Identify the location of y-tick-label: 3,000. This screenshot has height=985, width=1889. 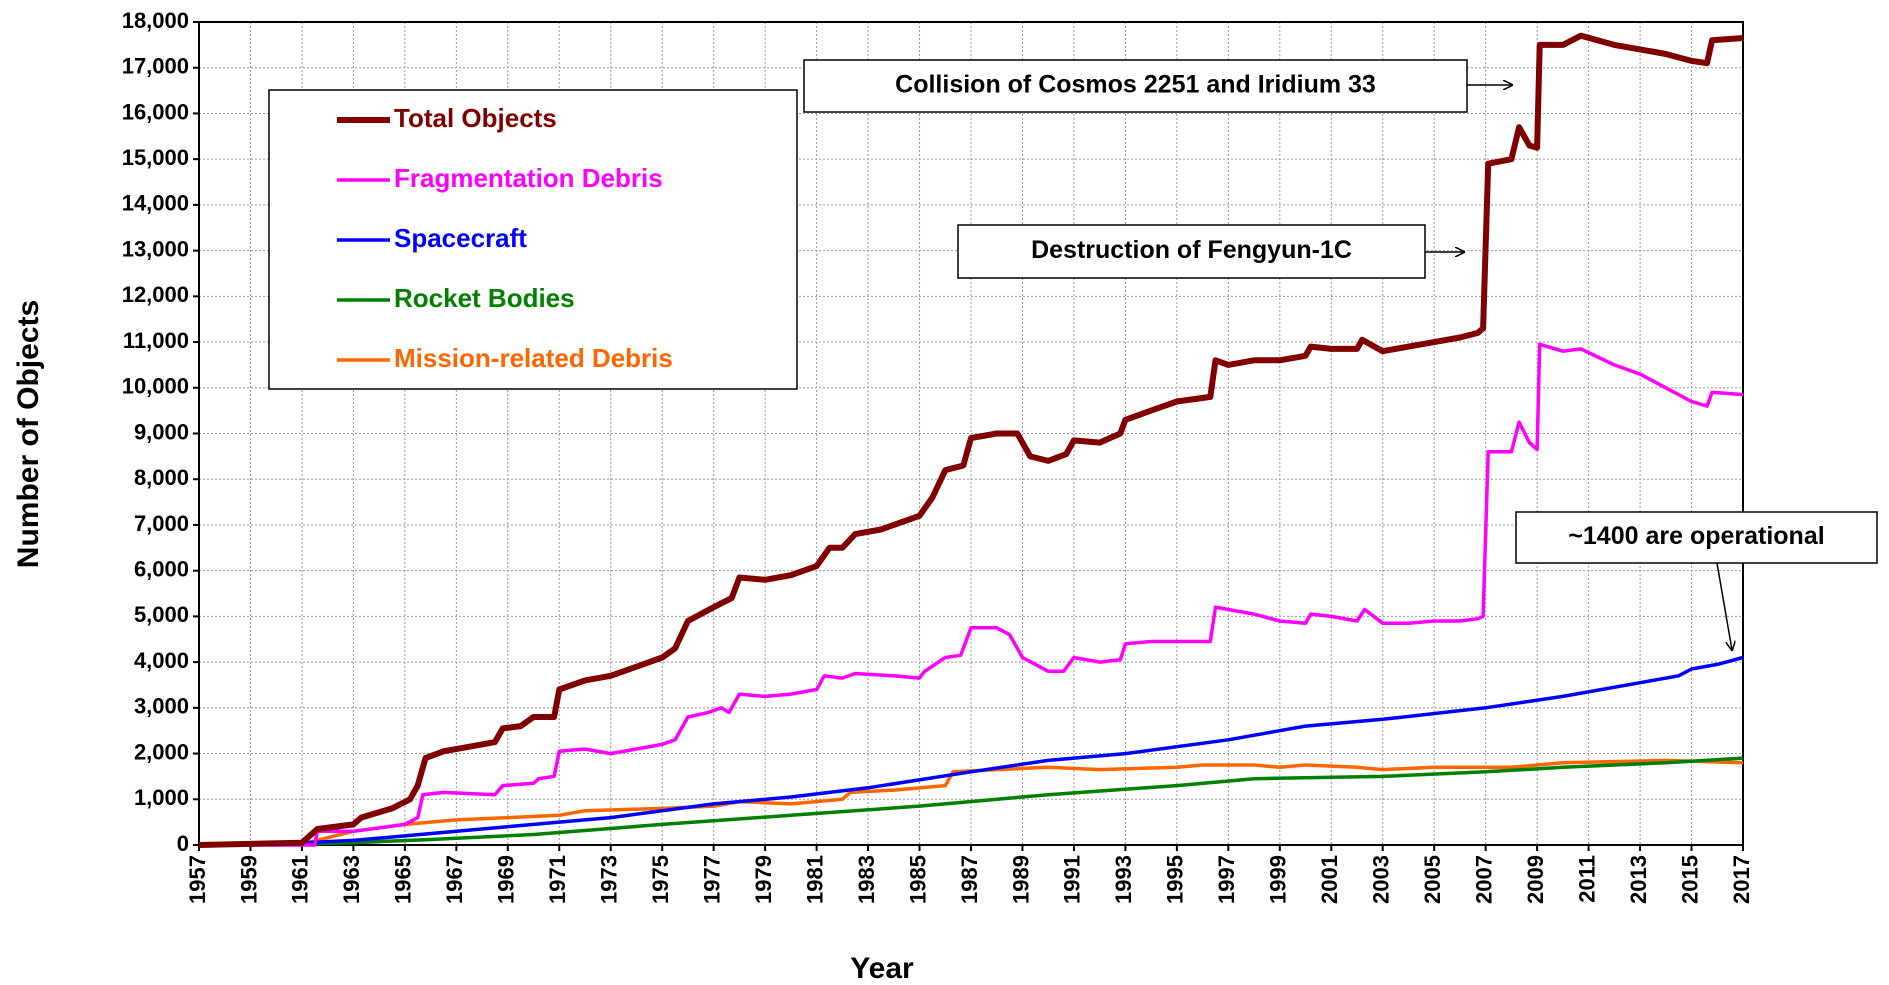
(161, 706).